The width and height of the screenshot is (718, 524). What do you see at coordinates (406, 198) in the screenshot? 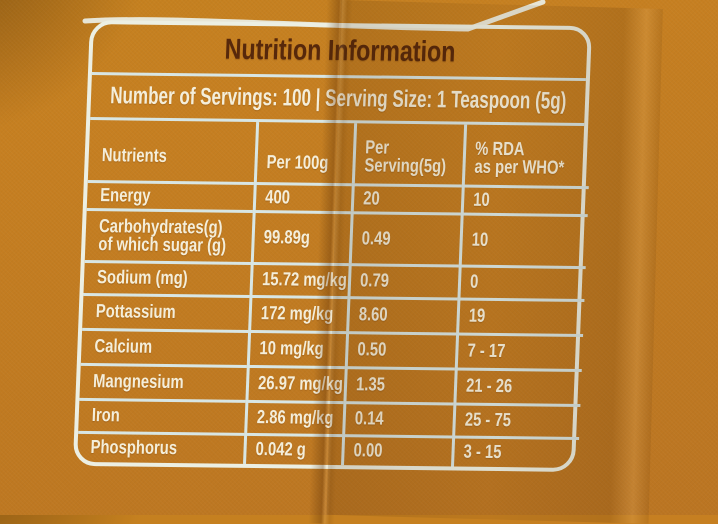
I see `value-per-serving: 20` at bounding box center [406, 198].